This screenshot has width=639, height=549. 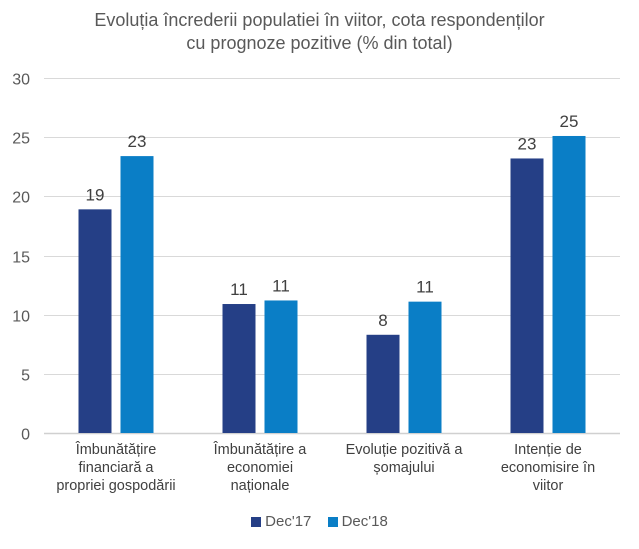 I want to click on x-category-label: Evoluție pozitivă a șomajului, so click(x=404, y=459).